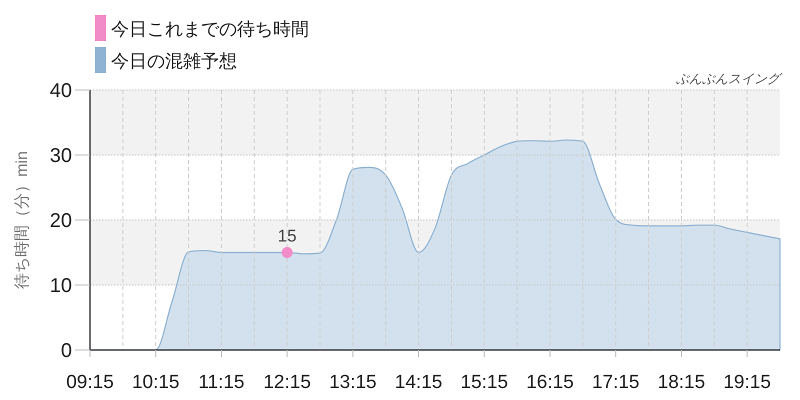  I want to click on legend-label: 今日これまでの待ち時間, so click(210, 29).